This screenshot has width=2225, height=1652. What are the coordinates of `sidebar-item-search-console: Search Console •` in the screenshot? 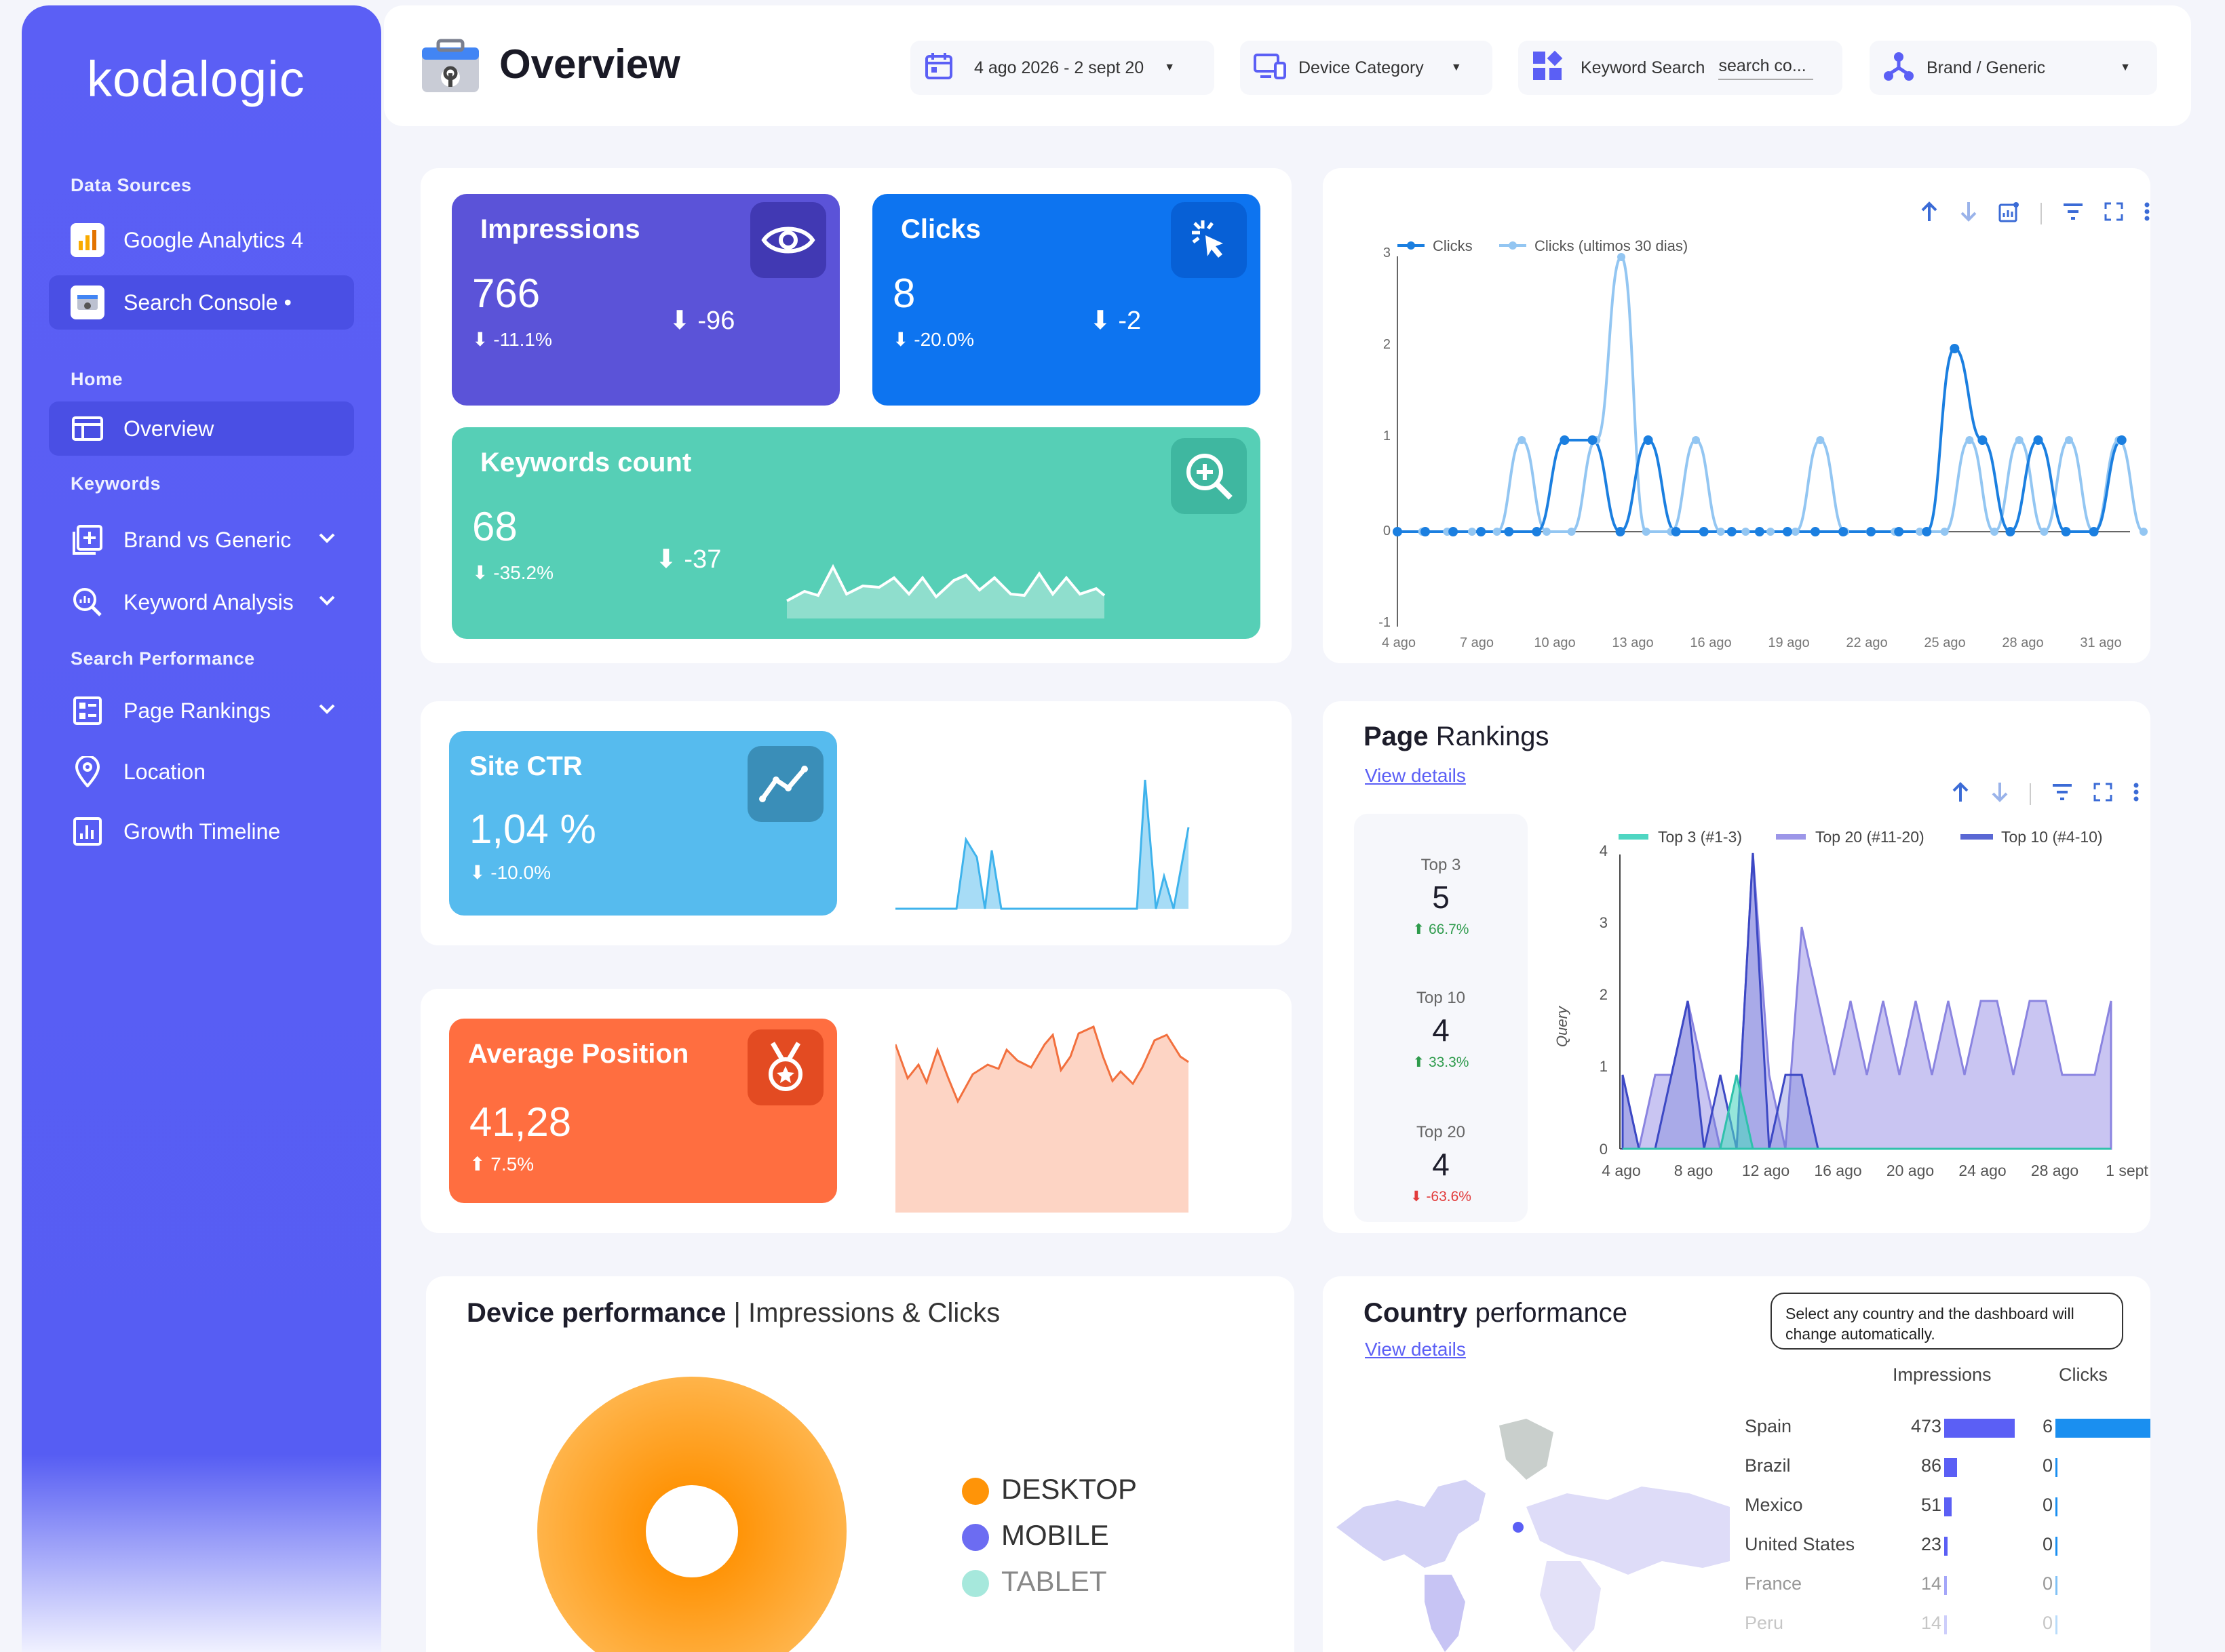 It's located at (201, 302).